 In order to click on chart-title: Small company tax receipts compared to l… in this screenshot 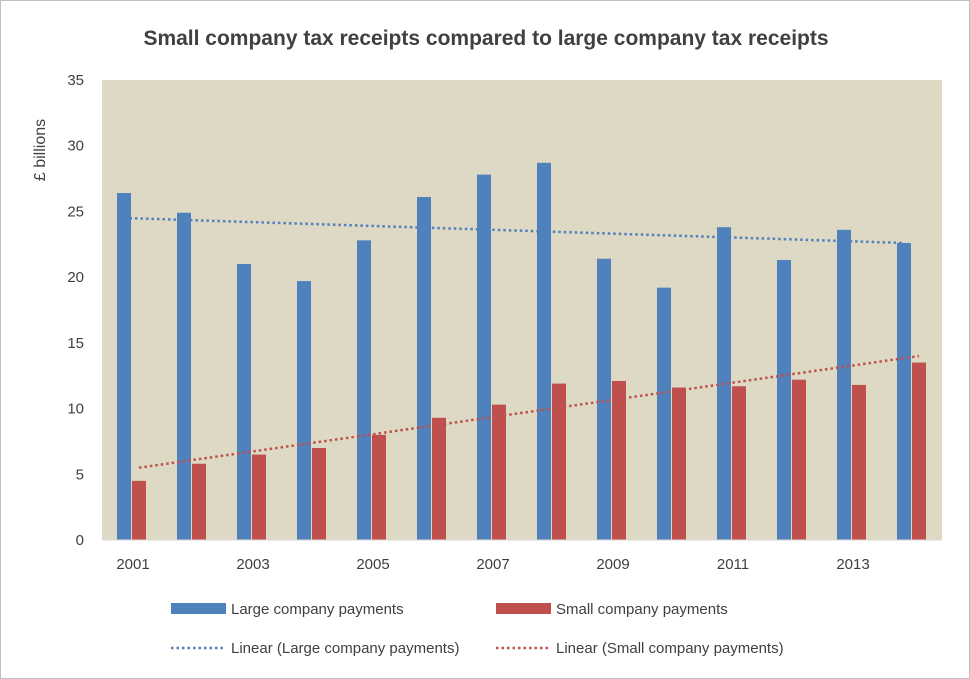, I will do `click(486, 38)`.